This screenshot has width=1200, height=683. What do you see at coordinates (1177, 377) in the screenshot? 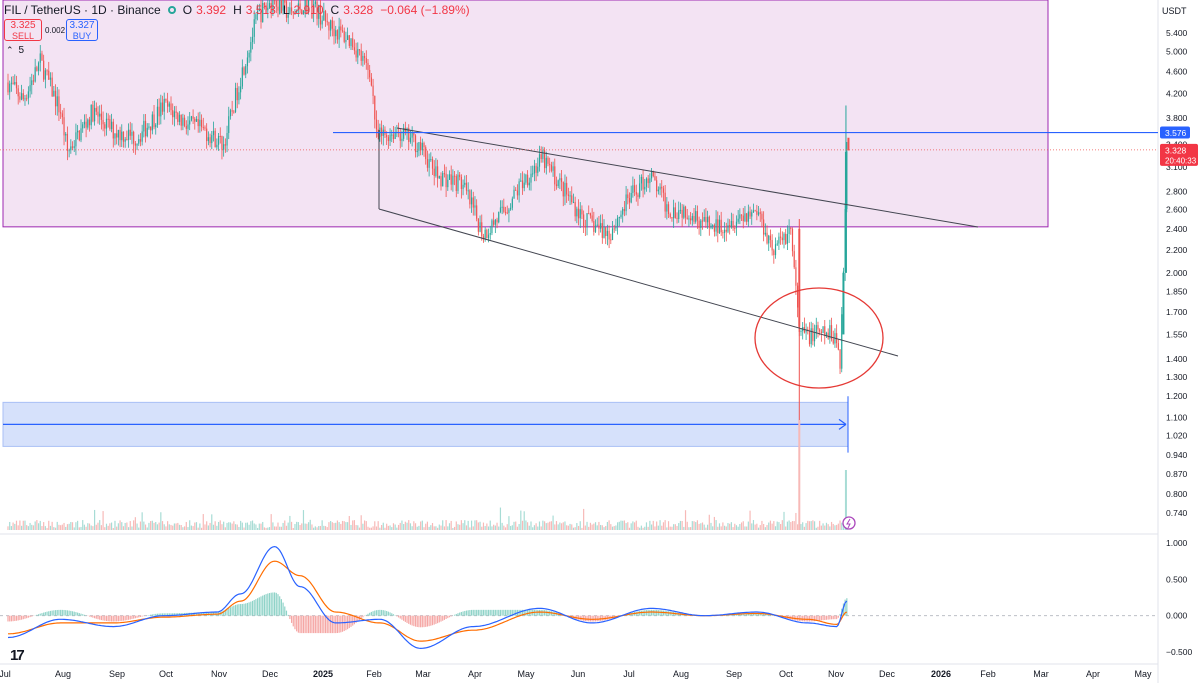
I see `price-tick-label: 1.300` at bounding box center [1177, 377].